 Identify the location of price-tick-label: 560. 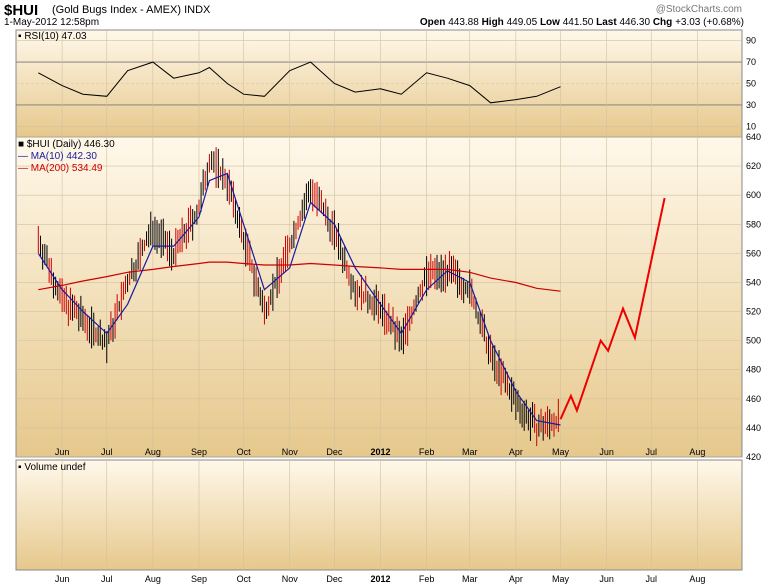
(753, 253).